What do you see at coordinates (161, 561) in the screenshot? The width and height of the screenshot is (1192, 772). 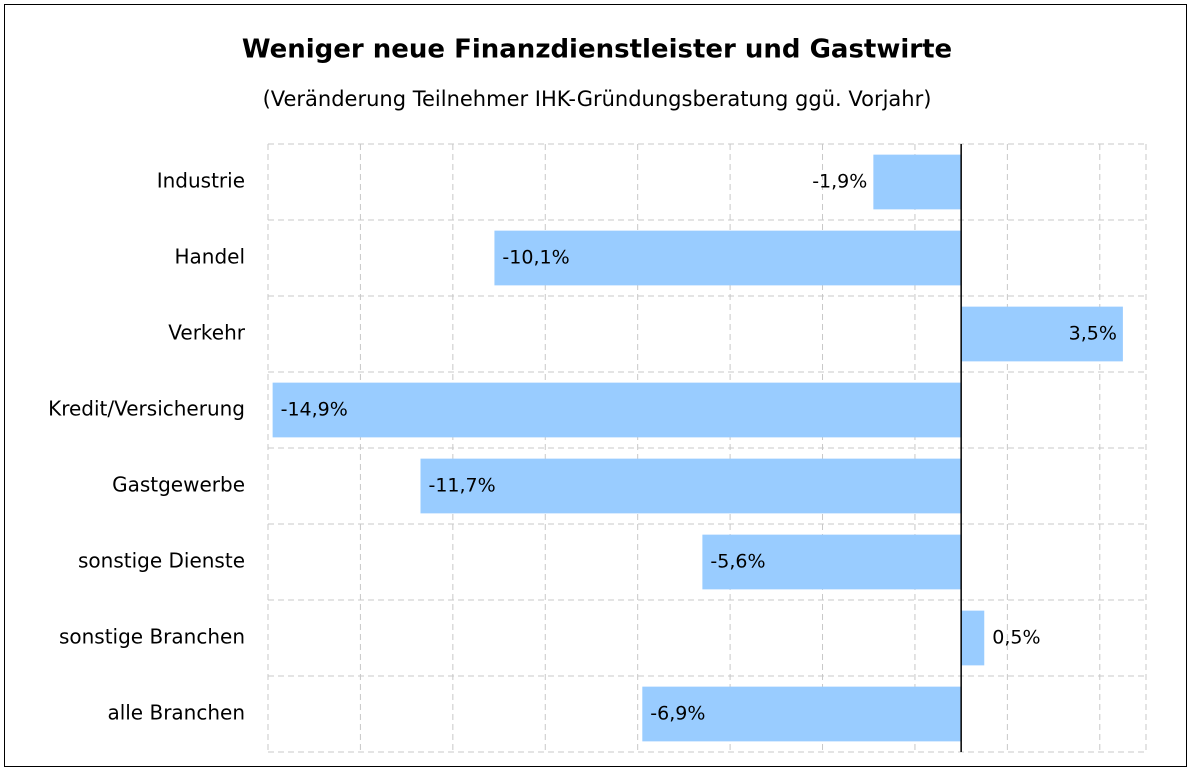 I see `y-tick-label: sonstige Dienste` at bounding box center [161, 561].